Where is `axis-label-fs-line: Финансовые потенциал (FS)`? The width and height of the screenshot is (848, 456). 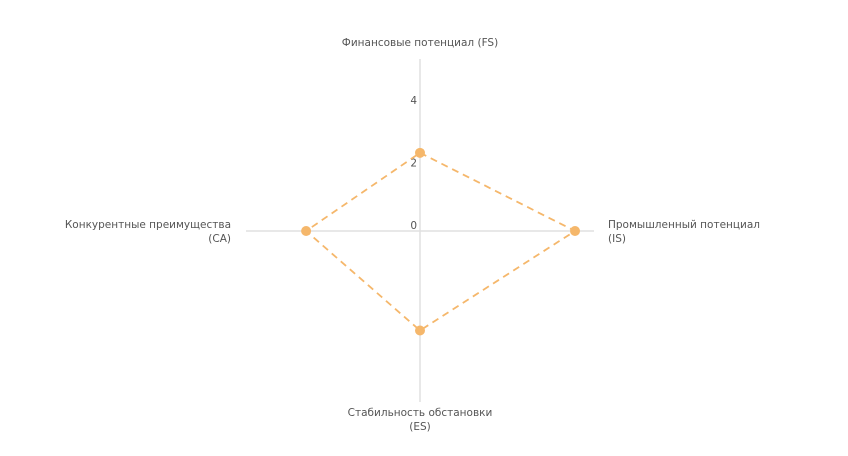 axis-label-fs-line: Финансовые потенциал (FS) is located at coordinates (420, 43).